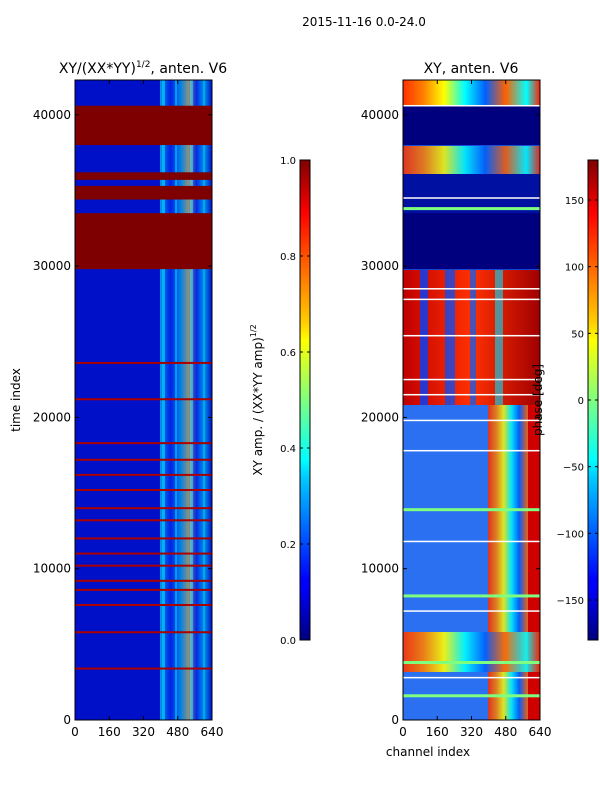  Describe the element at coordinates (288, 353) in the screenshot. I see `colorbar-tick-label: 0.6` at that location.